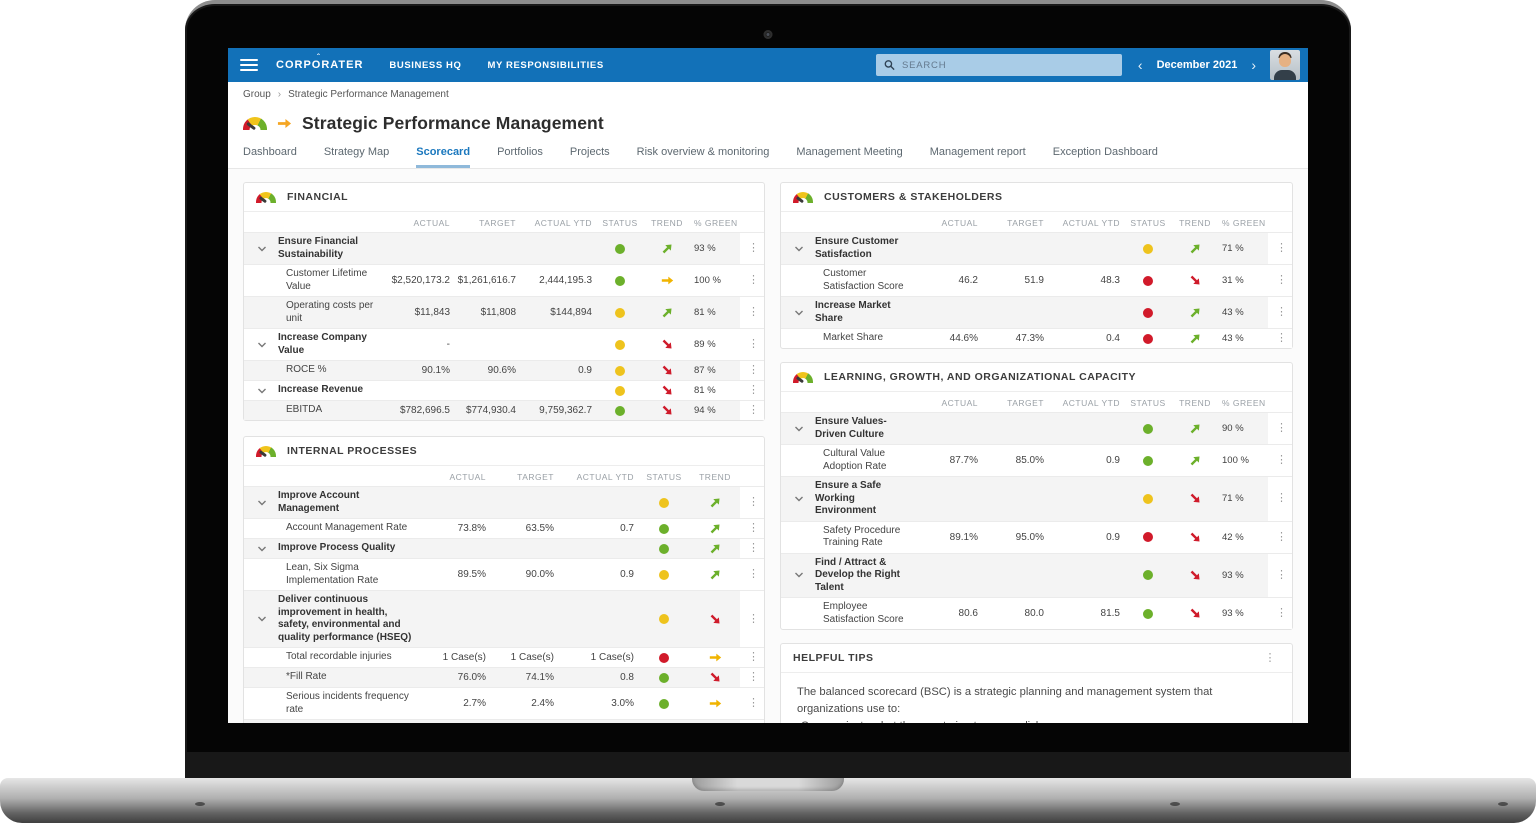  What do you see at coordinates (853, 338) in the screenshot?
I see `item-name: Market Share` at bounding box center [853, 338].